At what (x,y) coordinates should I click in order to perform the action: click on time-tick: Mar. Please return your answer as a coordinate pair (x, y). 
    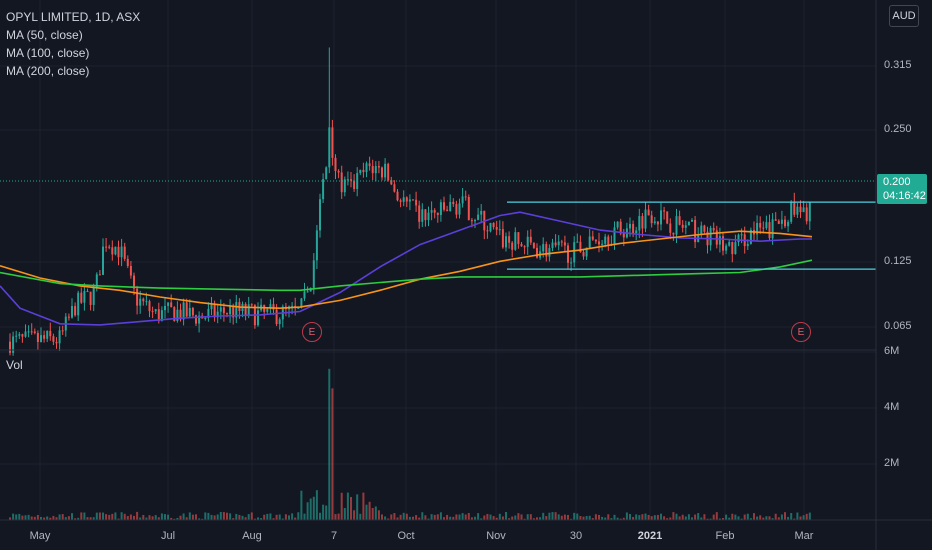
    Looking at the image, I should click on (804, 536).